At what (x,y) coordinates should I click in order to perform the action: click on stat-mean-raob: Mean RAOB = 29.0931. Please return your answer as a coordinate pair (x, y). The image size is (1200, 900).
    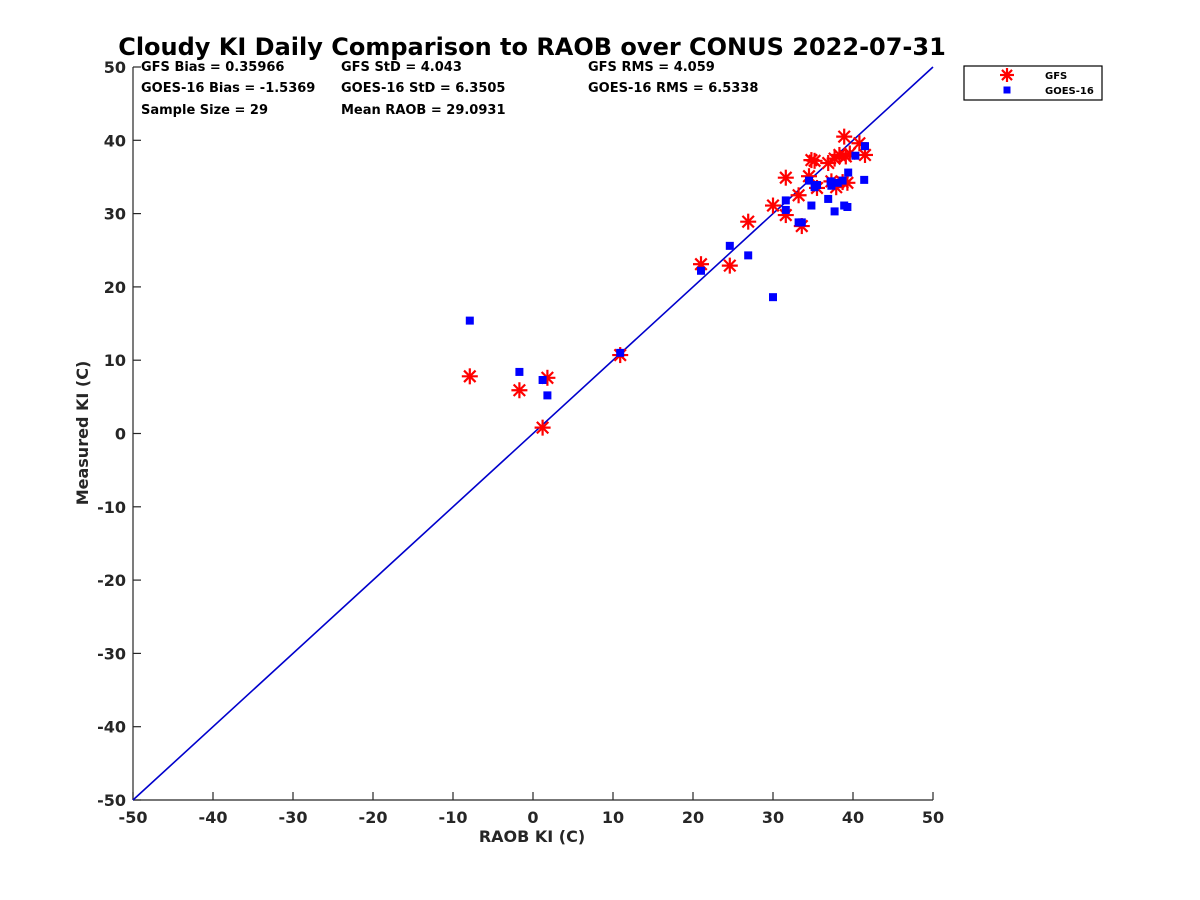
    Looking at the image, I should click on (423, 110).